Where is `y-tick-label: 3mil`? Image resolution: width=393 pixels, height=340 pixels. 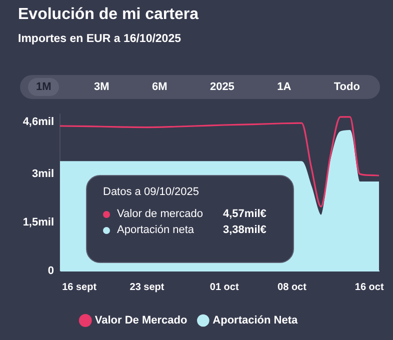 y-tick-label: 3mil is located at coordinates (43, 174).